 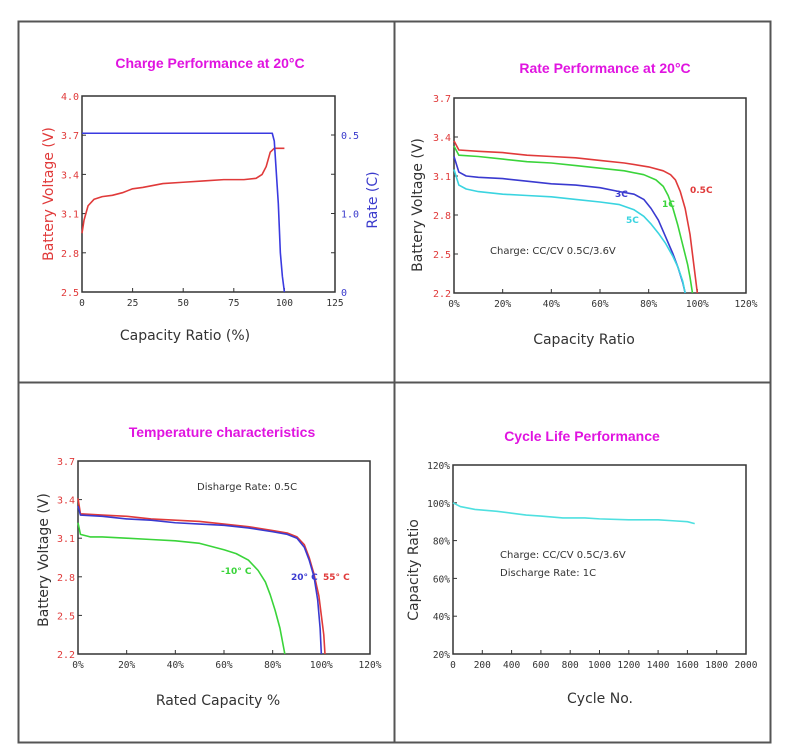 I want to click on series-label: 20° C, so click(x=304, y=578).